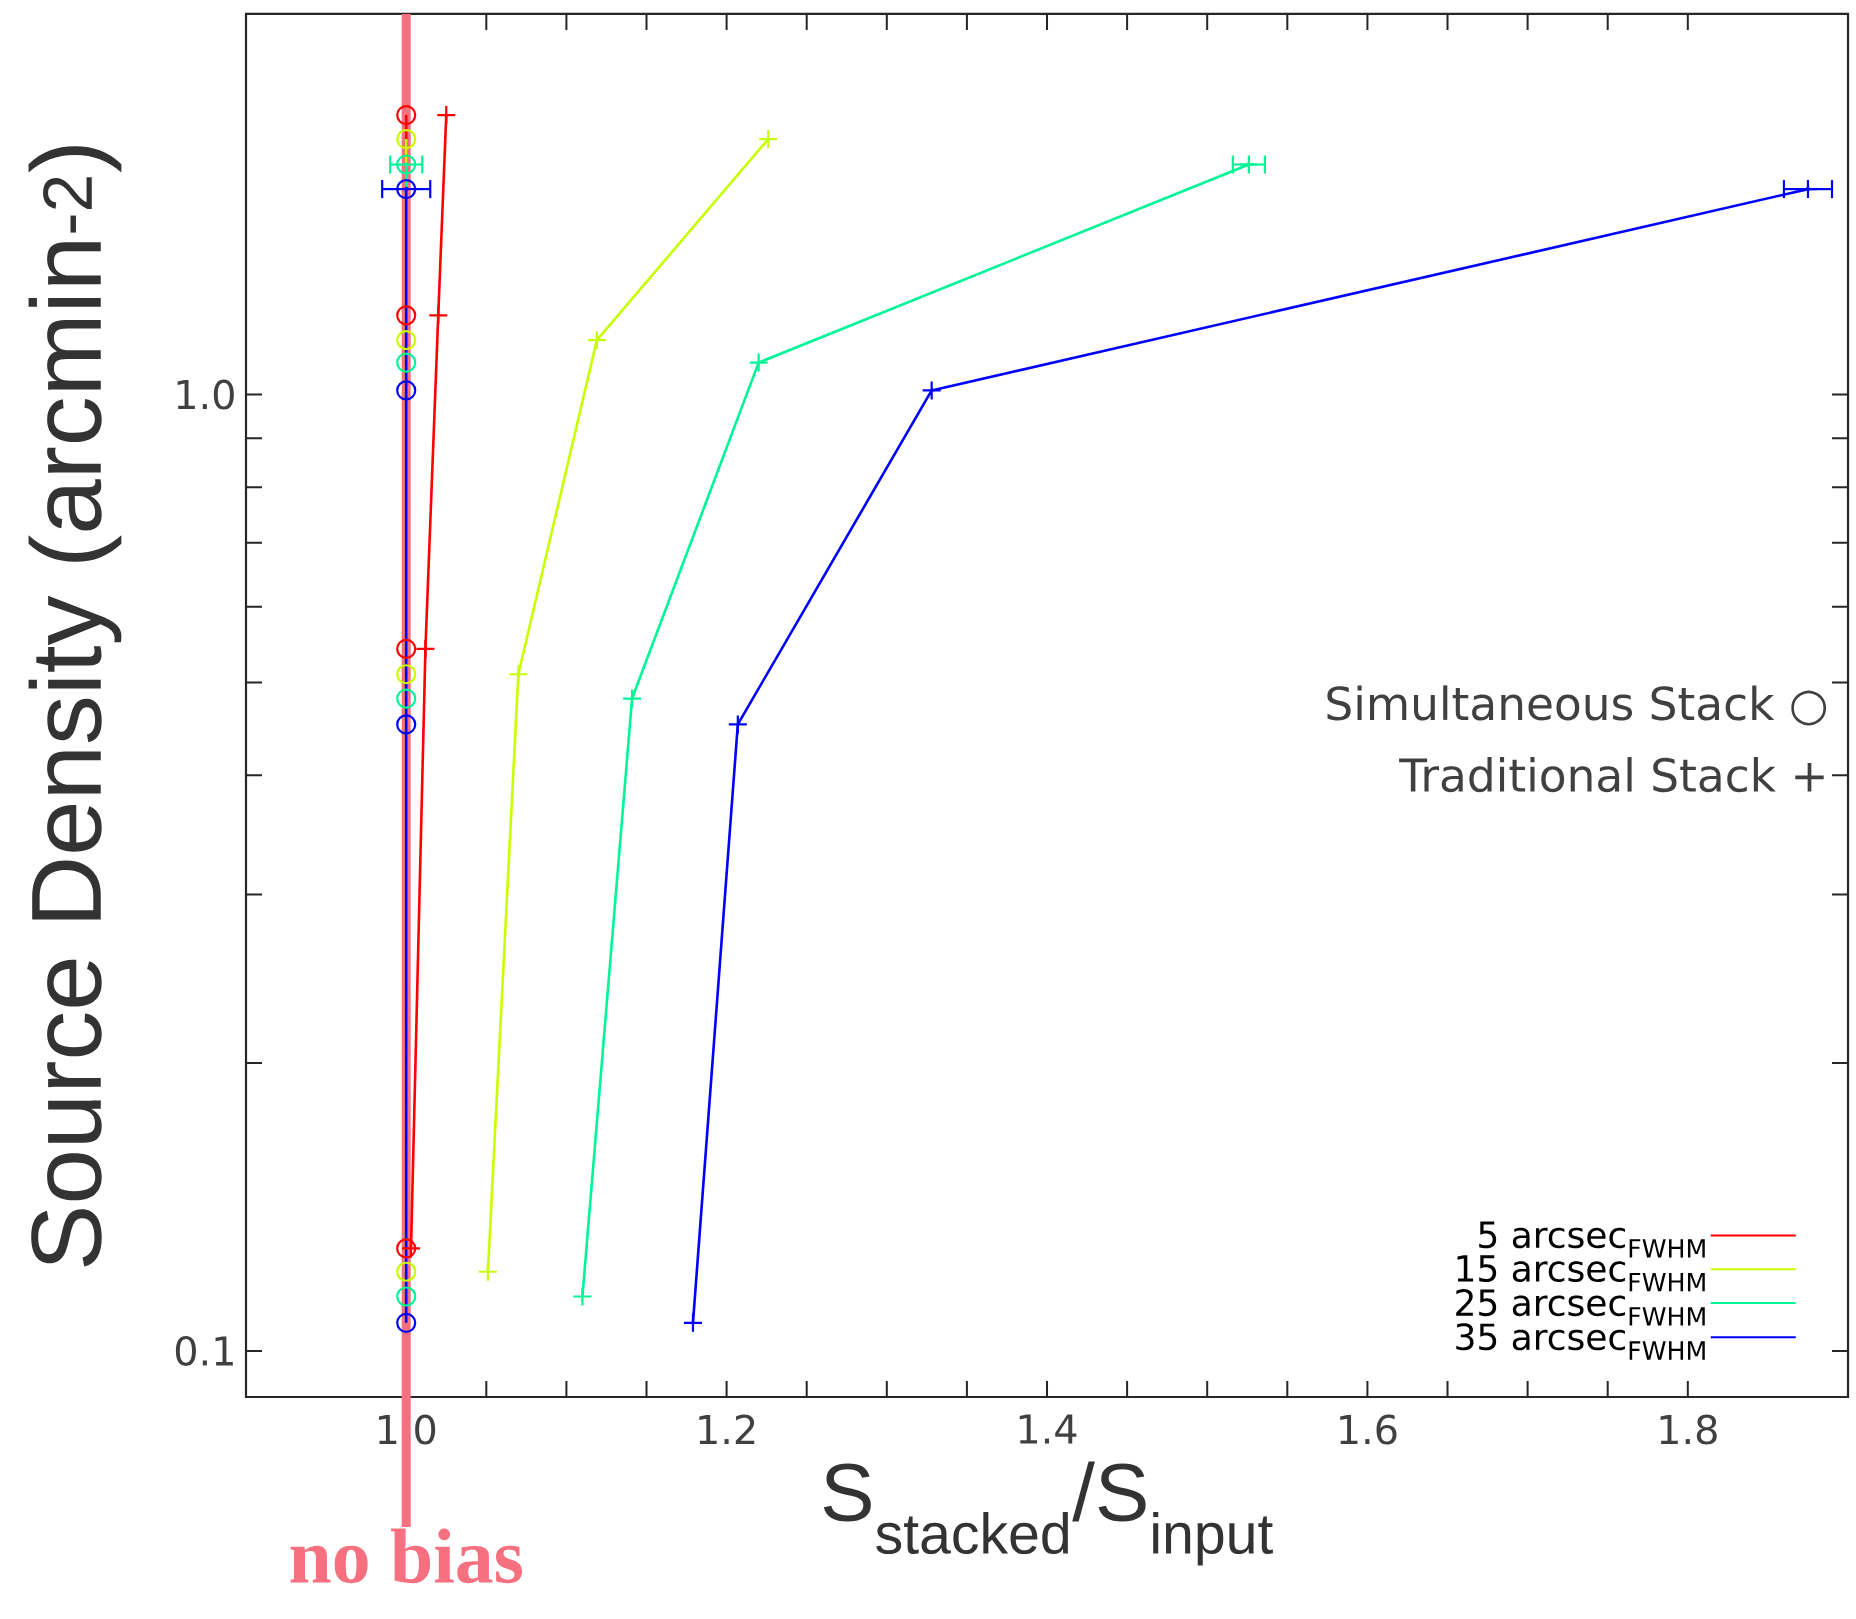 This screenshot has width=1856, height=1619. I want to click on annotation: Simultaneous Stack ○, so click(1577, 705).